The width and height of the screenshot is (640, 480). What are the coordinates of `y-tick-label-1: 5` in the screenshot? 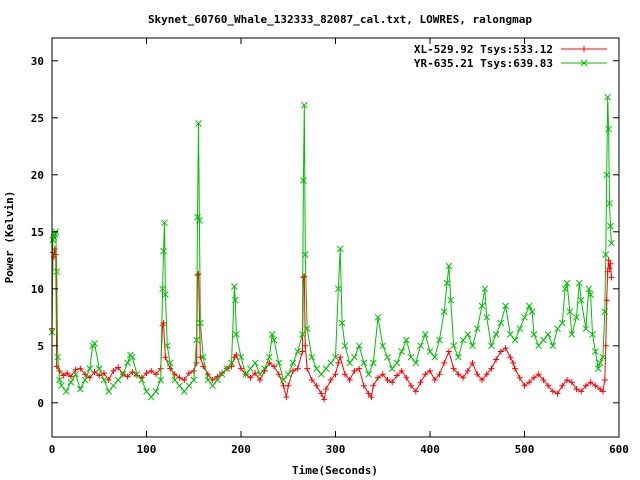 It's located at (40, 346).